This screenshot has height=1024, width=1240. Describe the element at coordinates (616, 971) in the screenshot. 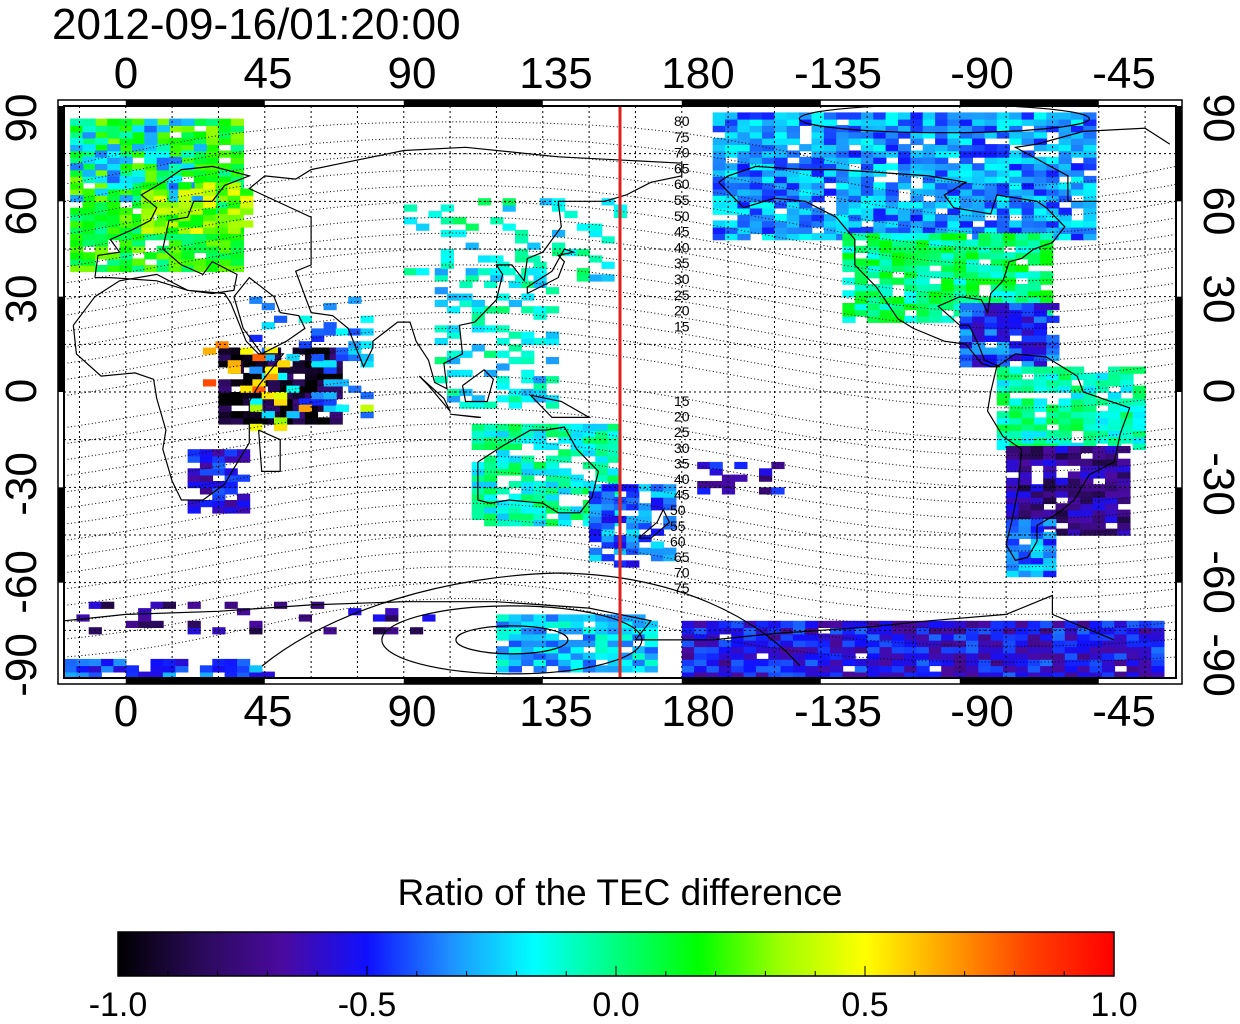

I see `colorbar-ticks` at that location.